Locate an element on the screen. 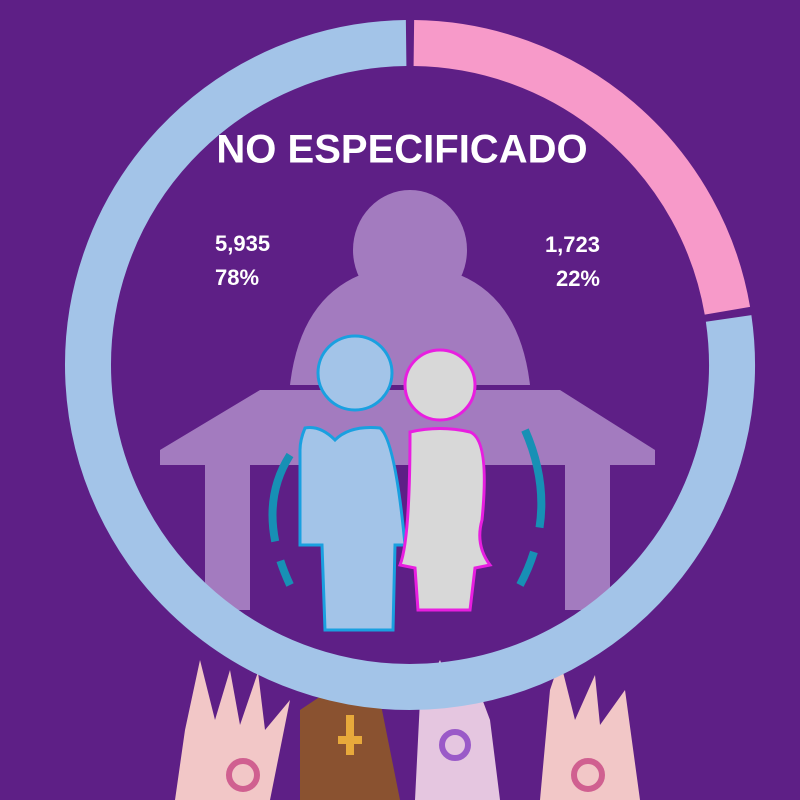 The width and height of the screenshot is (800, 800). data-label: 1,723 is located at coordinates (572, 244).